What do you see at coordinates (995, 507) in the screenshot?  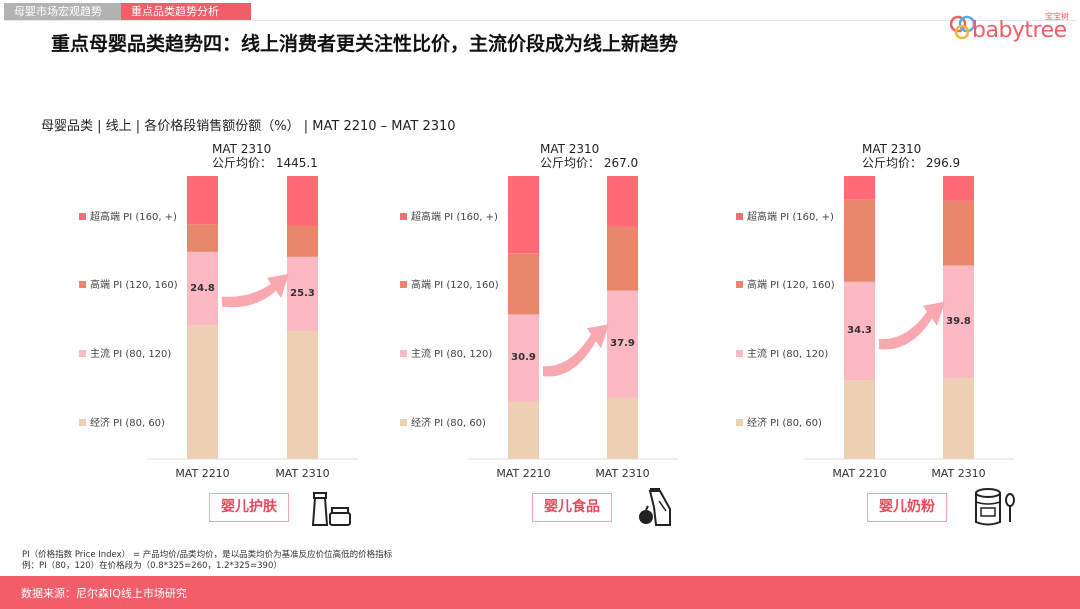 I see `formula-can-spoon-icon` at bounding box center [995, 507].